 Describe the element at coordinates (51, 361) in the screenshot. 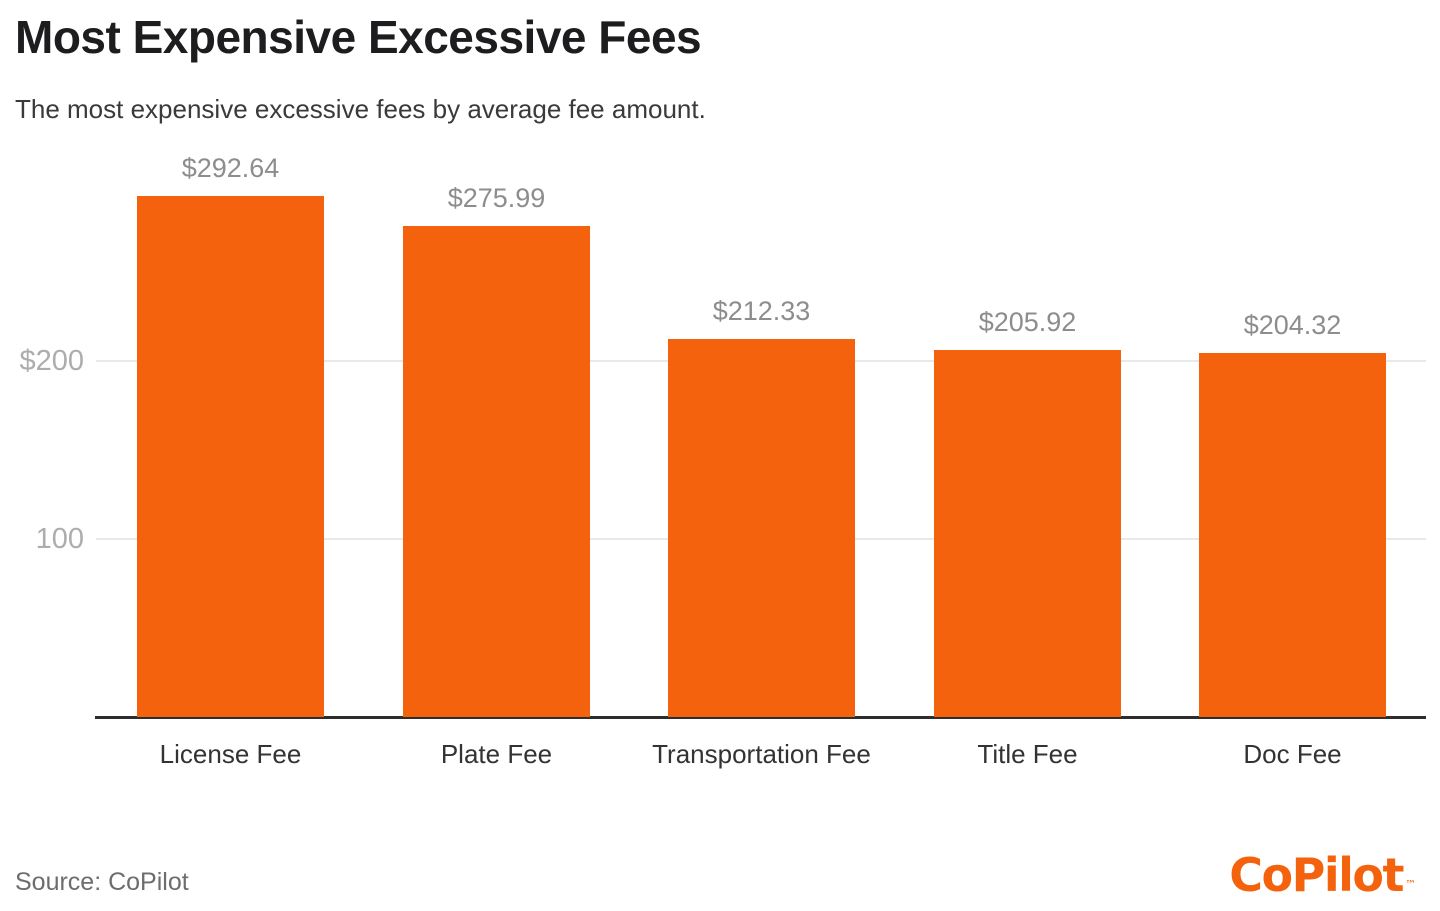

I see `y-axis-tick-label: $200` at that location.